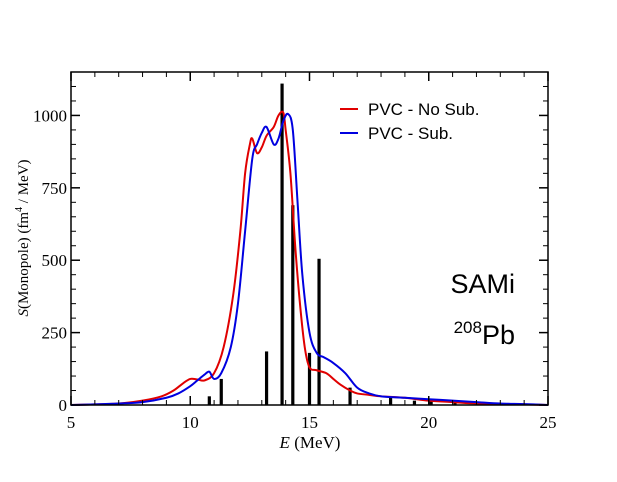 The image size is (617, 482). Describe the element at coordinates (410, 133) in the screenshot. I see `legend-label: PVC - Sub.` at that location.